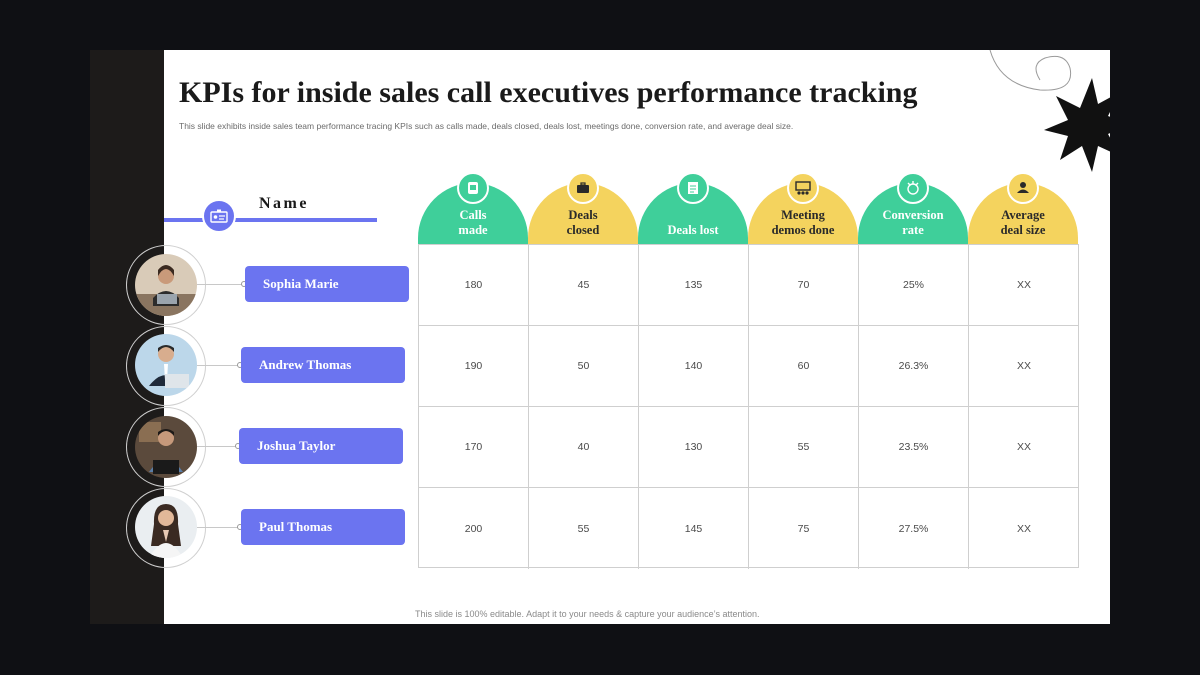 Image resolution: width=1200 pixels, height=675 pixels. I want to click on kpi-header-meeting-demos: Meeting demos done, so click(803, 208).